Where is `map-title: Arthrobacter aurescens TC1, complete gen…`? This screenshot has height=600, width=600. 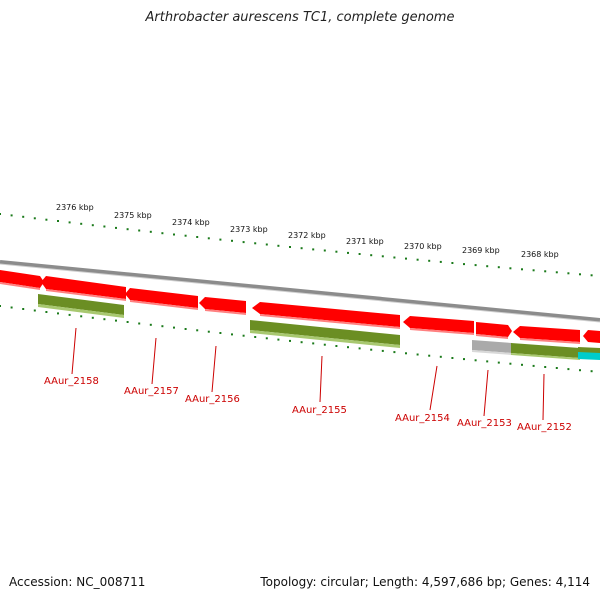
map-title: Arthrobacter aurescens TC1, complete gen… is located at coordinates (300, 17).